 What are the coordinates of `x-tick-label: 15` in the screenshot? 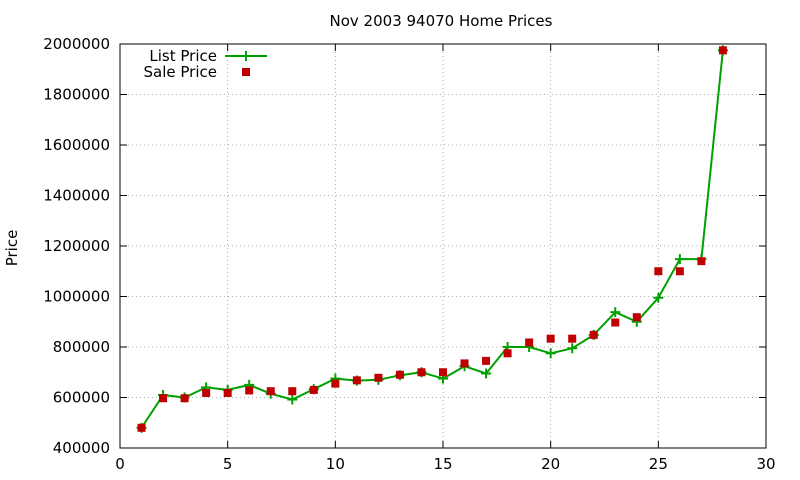 It's located at (442, 464).